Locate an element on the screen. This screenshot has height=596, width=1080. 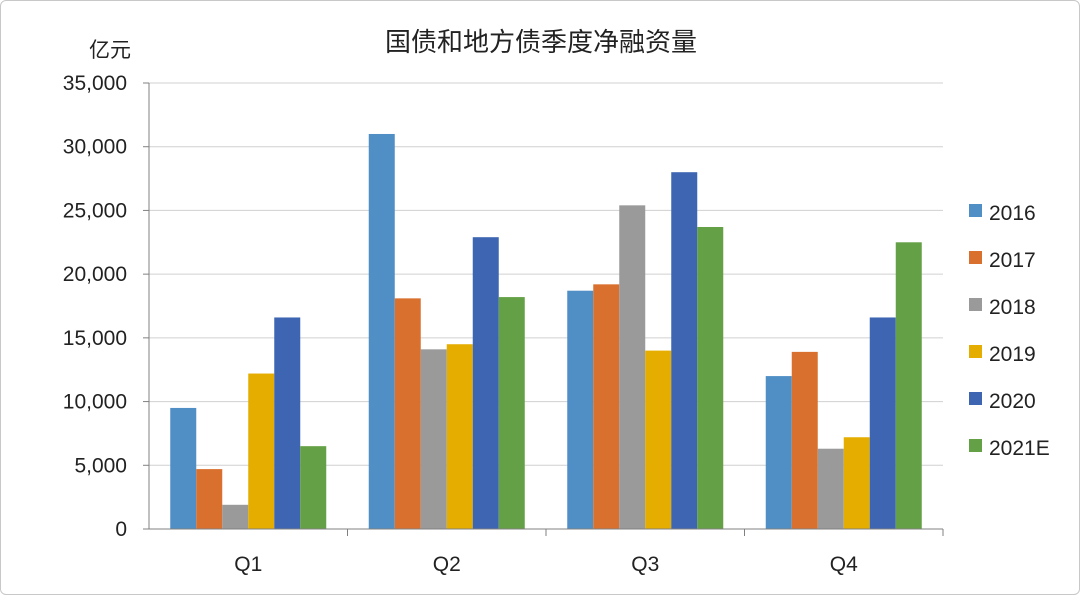
y-tick-label: 10,000 is located at coordinates (95, 402).